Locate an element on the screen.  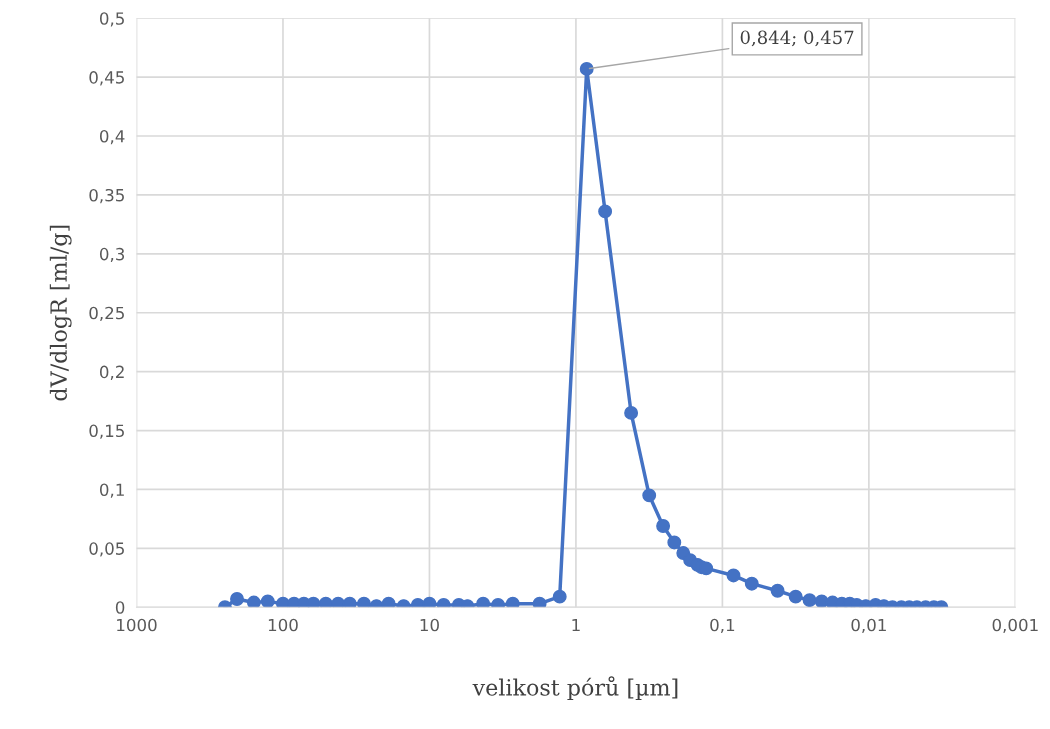
y-tick-label: 0,35 is located at coordinates (106, 196).